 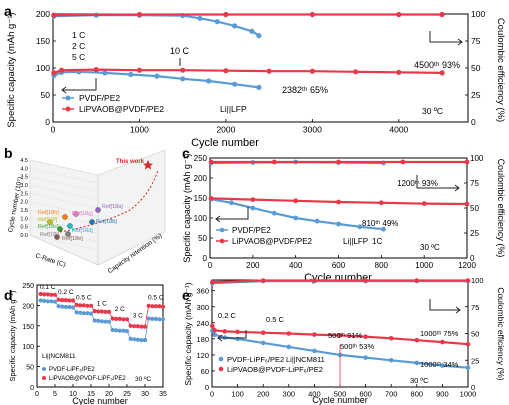 What do you see at coordinates (457, 188) in the screenshot?
I see `panel-c-arrowhead-ce` at bounding box center [457, 188].